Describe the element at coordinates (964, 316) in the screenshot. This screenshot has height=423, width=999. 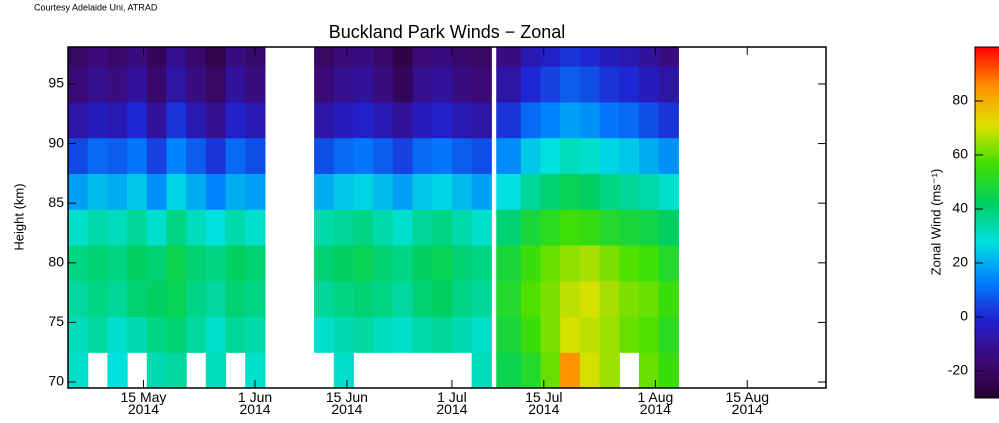
I see `colorbar-tick-label: 0` at that location.